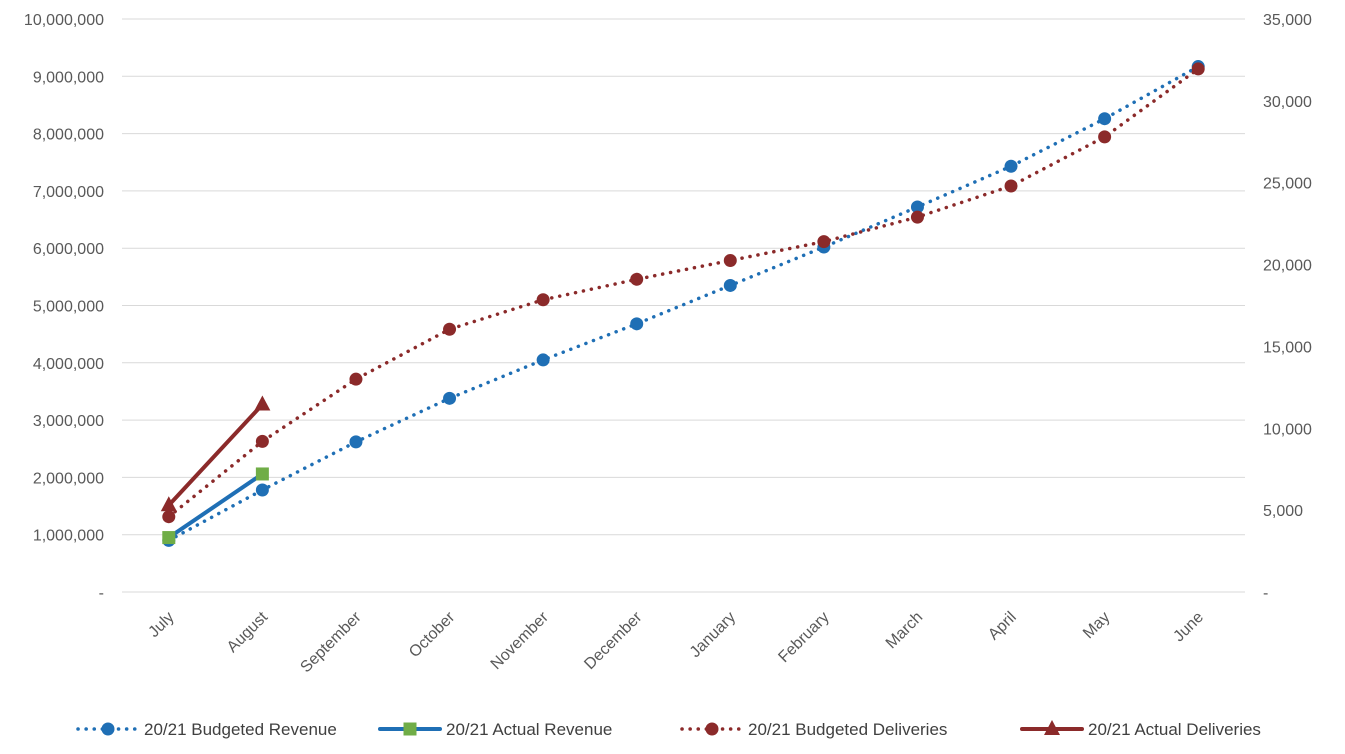 The image size is (1345, 754). Describe the element at coordinates (68, 478) in the screenshot. I see `left-tick-label: 2,000,000` at that location.